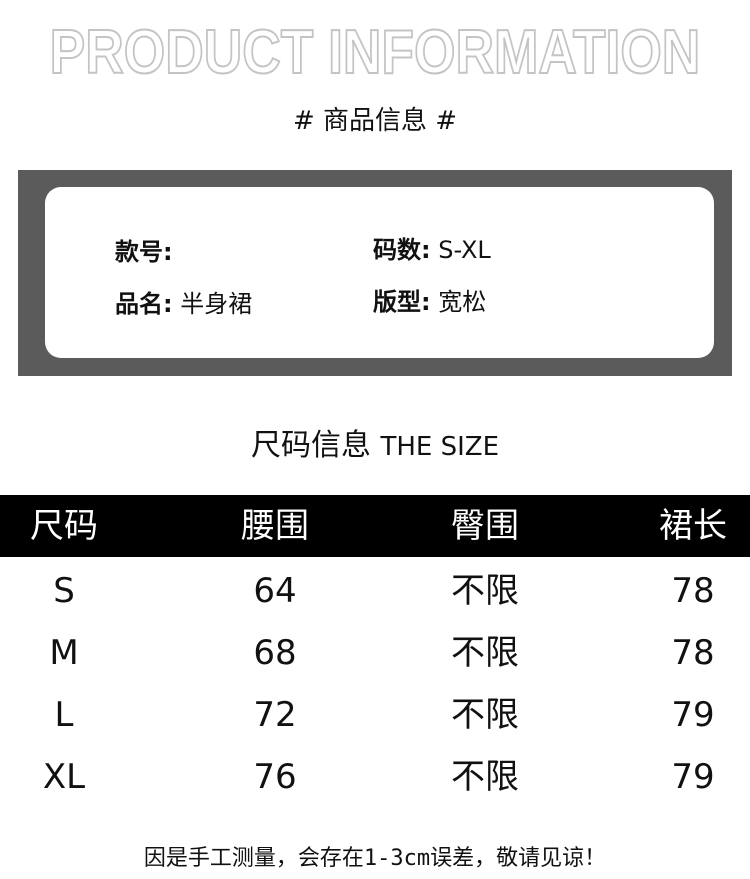  I want to click on field-label: 版型:, so click(402, 302).